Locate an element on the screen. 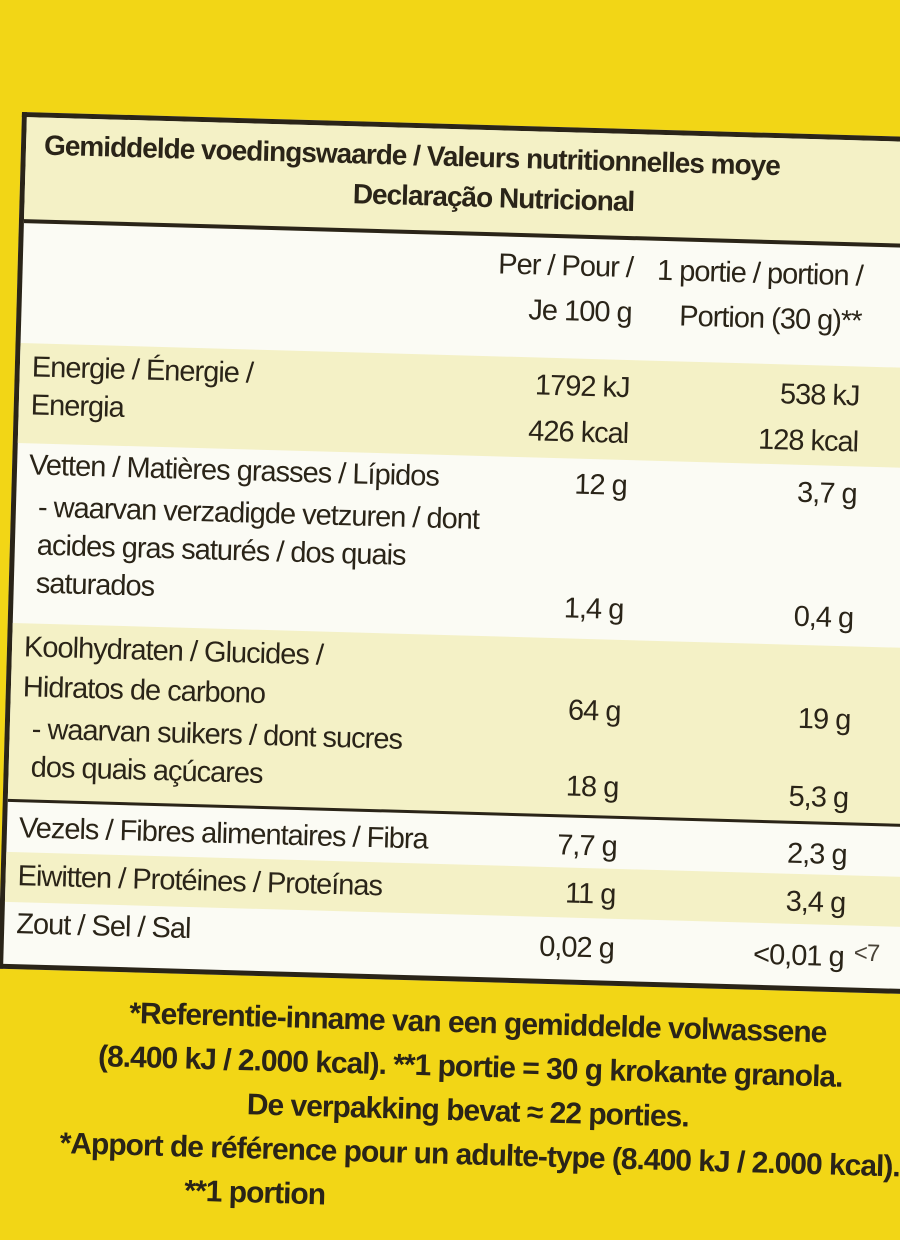 The height and width of the screenshot is (1240, 900). salt-portion: <0,01 g is located at coordinates (798, 956).